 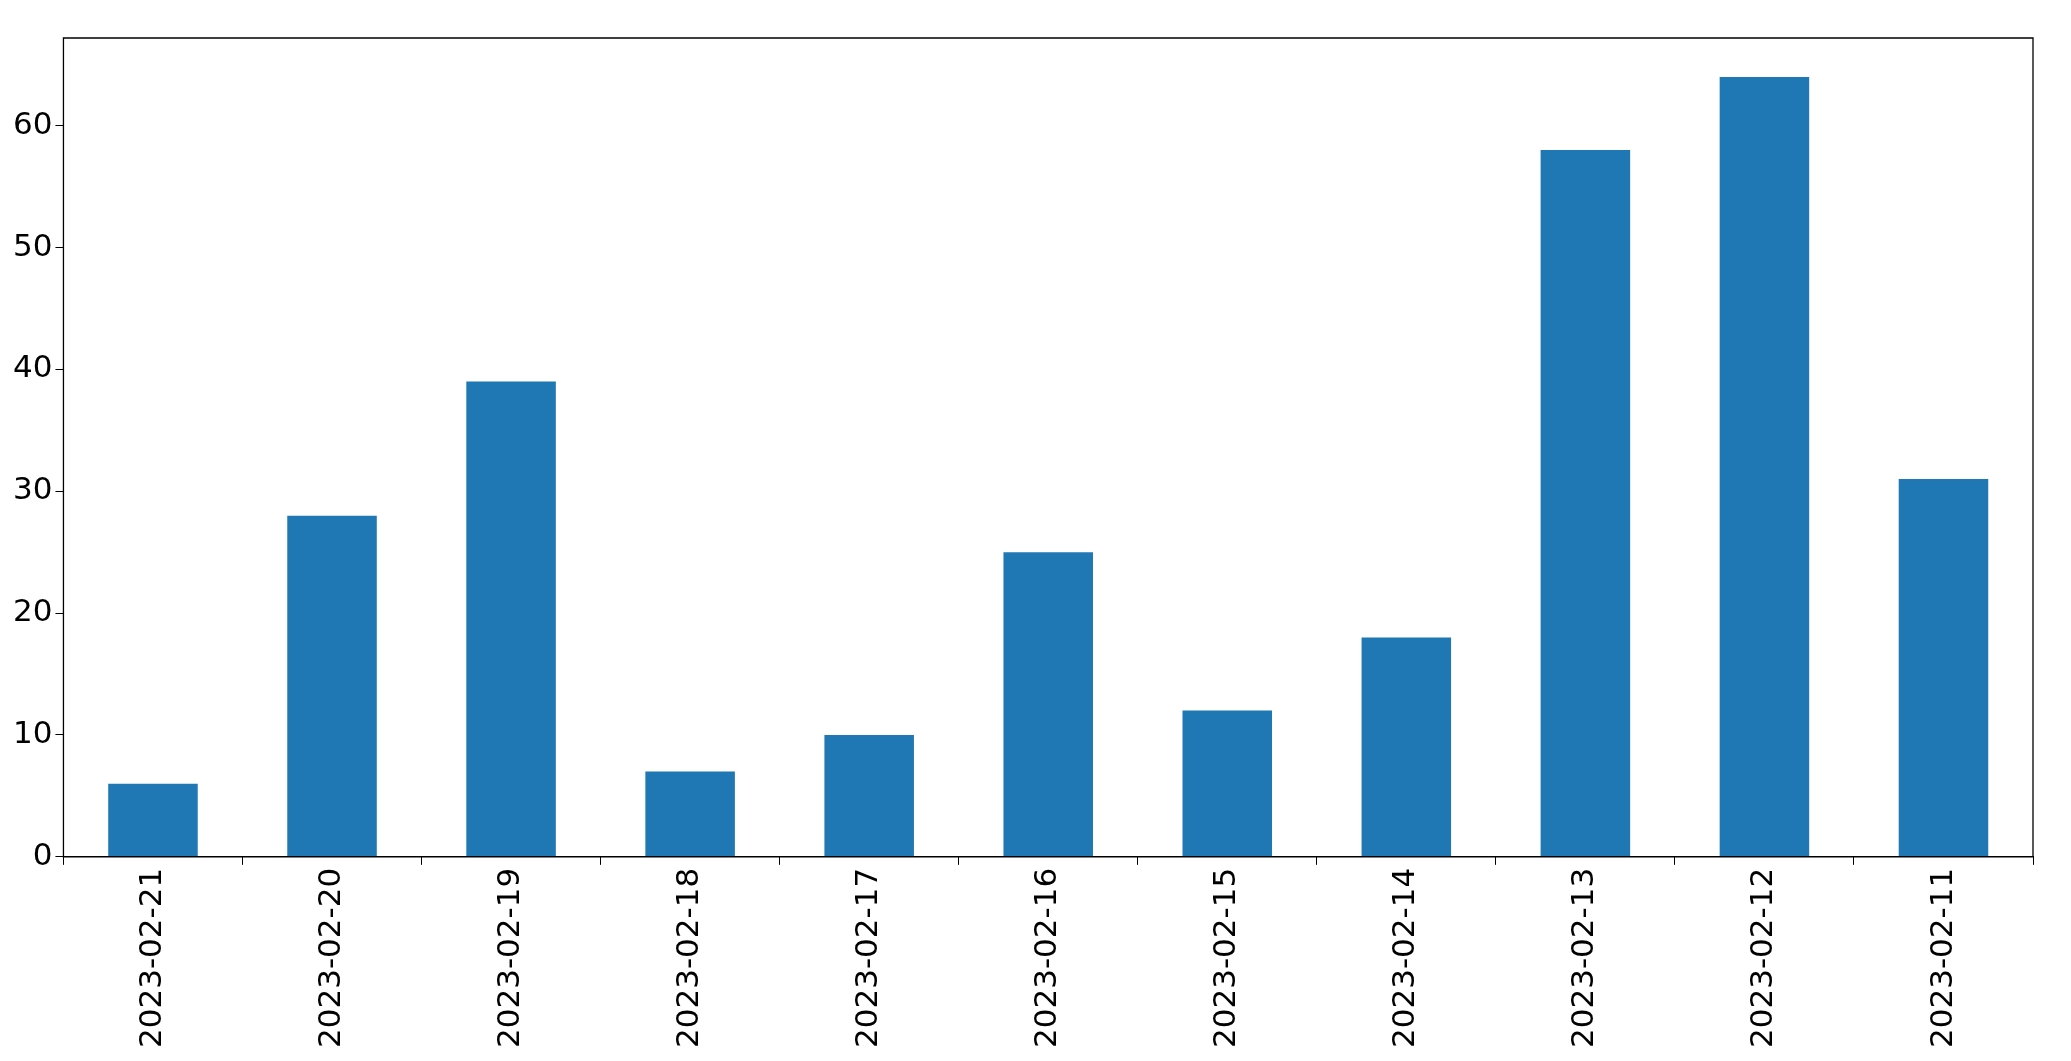 What do you see at coordinates (32, 488) in the screenshot?
I see `y-tick-label: 30` at bounding box center [32, 488].